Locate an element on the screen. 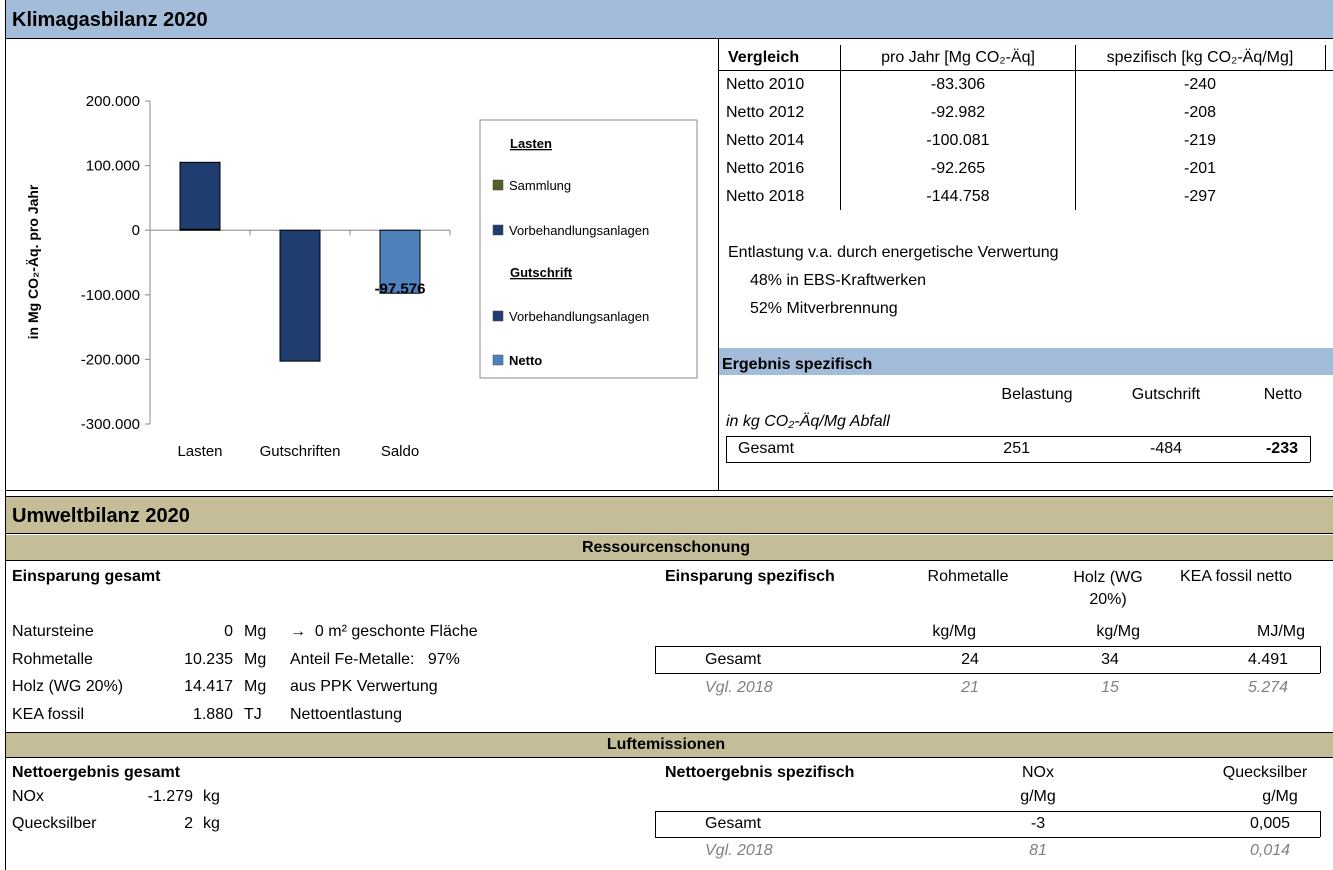 This screenshot has width=1333, height=870. x-tick-label: Lasten is located at coordinates (199, 451).